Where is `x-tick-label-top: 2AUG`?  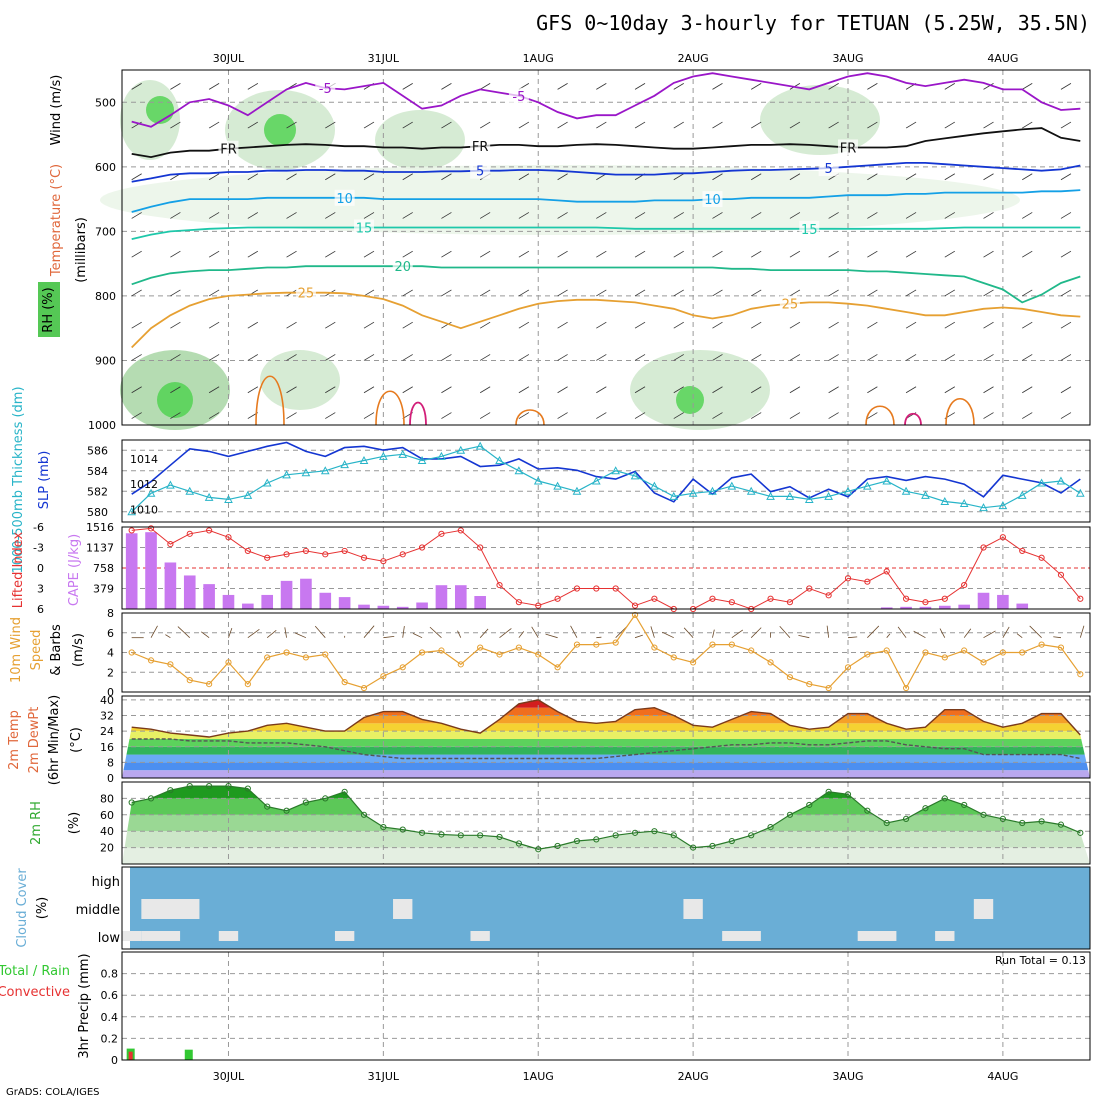 x-tick-label-top: 2AUG is located at coordinates (693, 58).